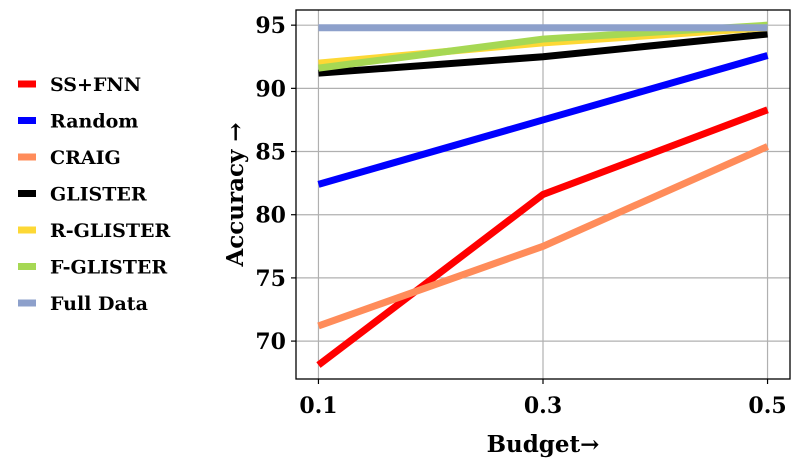 This screenshot has height=469, width=801. I want to click on legend-label-craig: CRAIG, so click(85, 158).